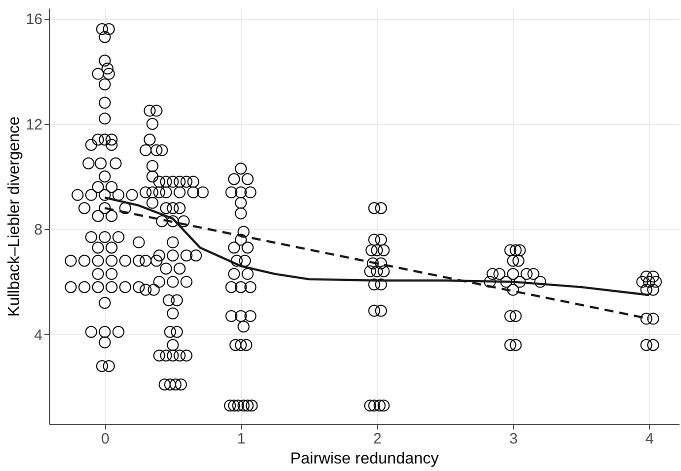 Image resolution: width=681 pixels, height=471 pixels. What do you see at coordinates (34, 125) in the screenshot?
I see `y-tick-label: 12` at bounding box center [34, 125].